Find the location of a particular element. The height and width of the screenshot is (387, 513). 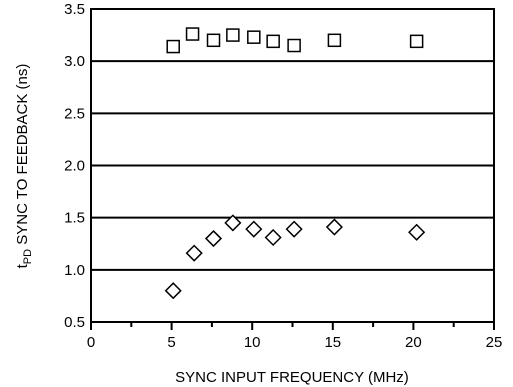

x-tick-label: 20 is located at coordinates (413, 342).